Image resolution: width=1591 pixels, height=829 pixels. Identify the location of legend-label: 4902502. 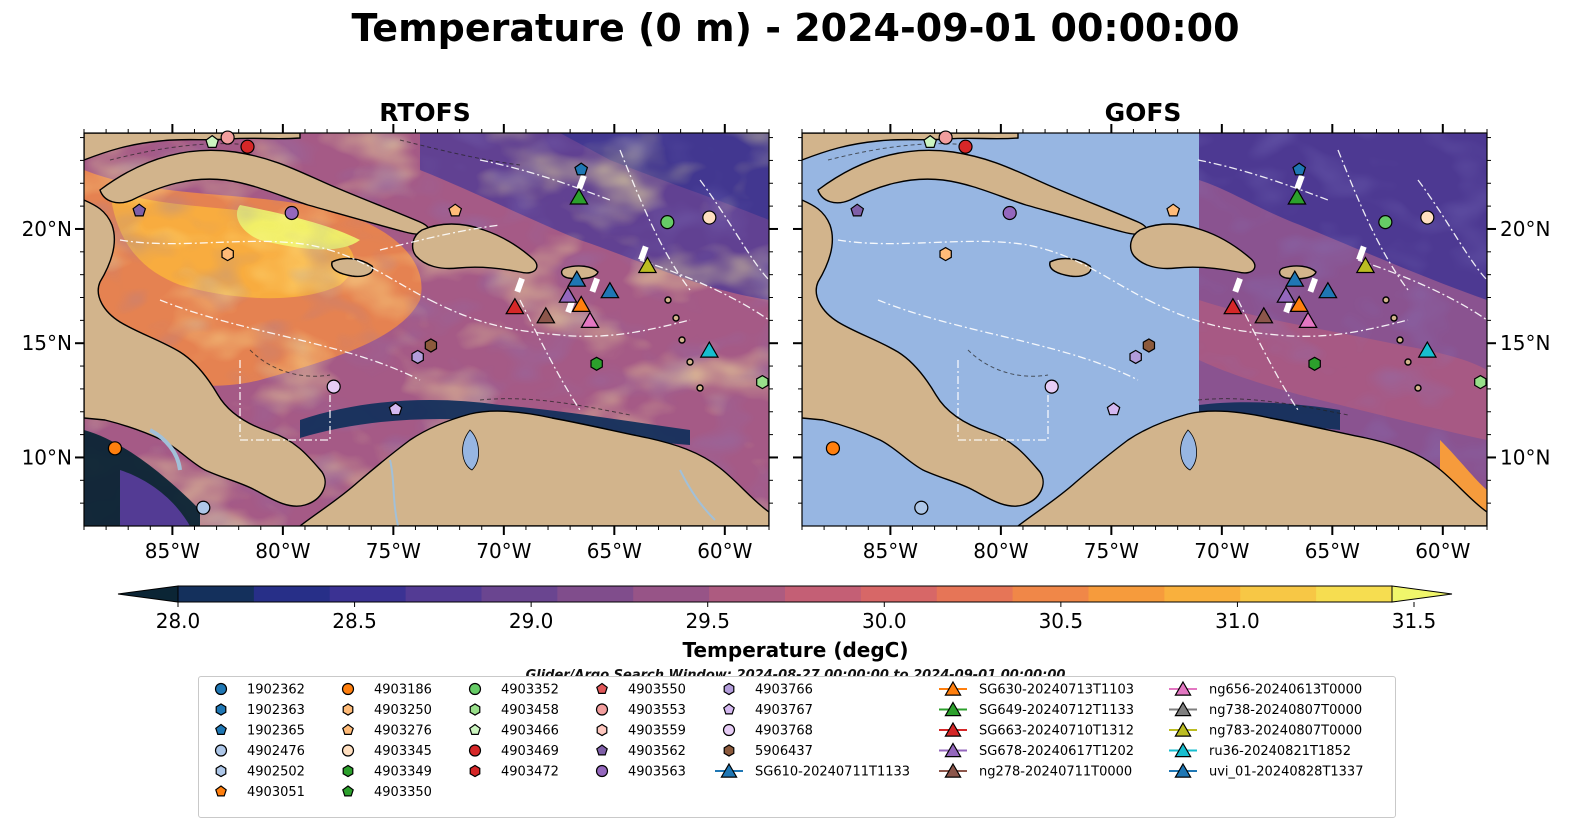
(276, 772).